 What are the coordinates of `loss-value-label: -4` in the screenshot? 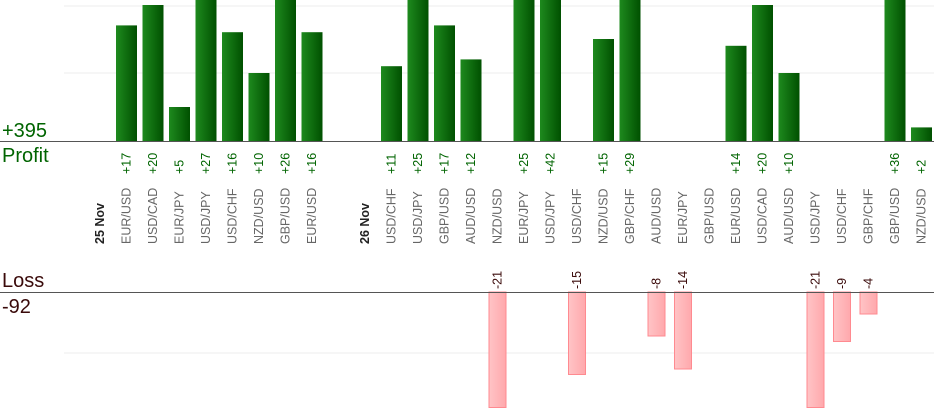 It's located at (869, 283).